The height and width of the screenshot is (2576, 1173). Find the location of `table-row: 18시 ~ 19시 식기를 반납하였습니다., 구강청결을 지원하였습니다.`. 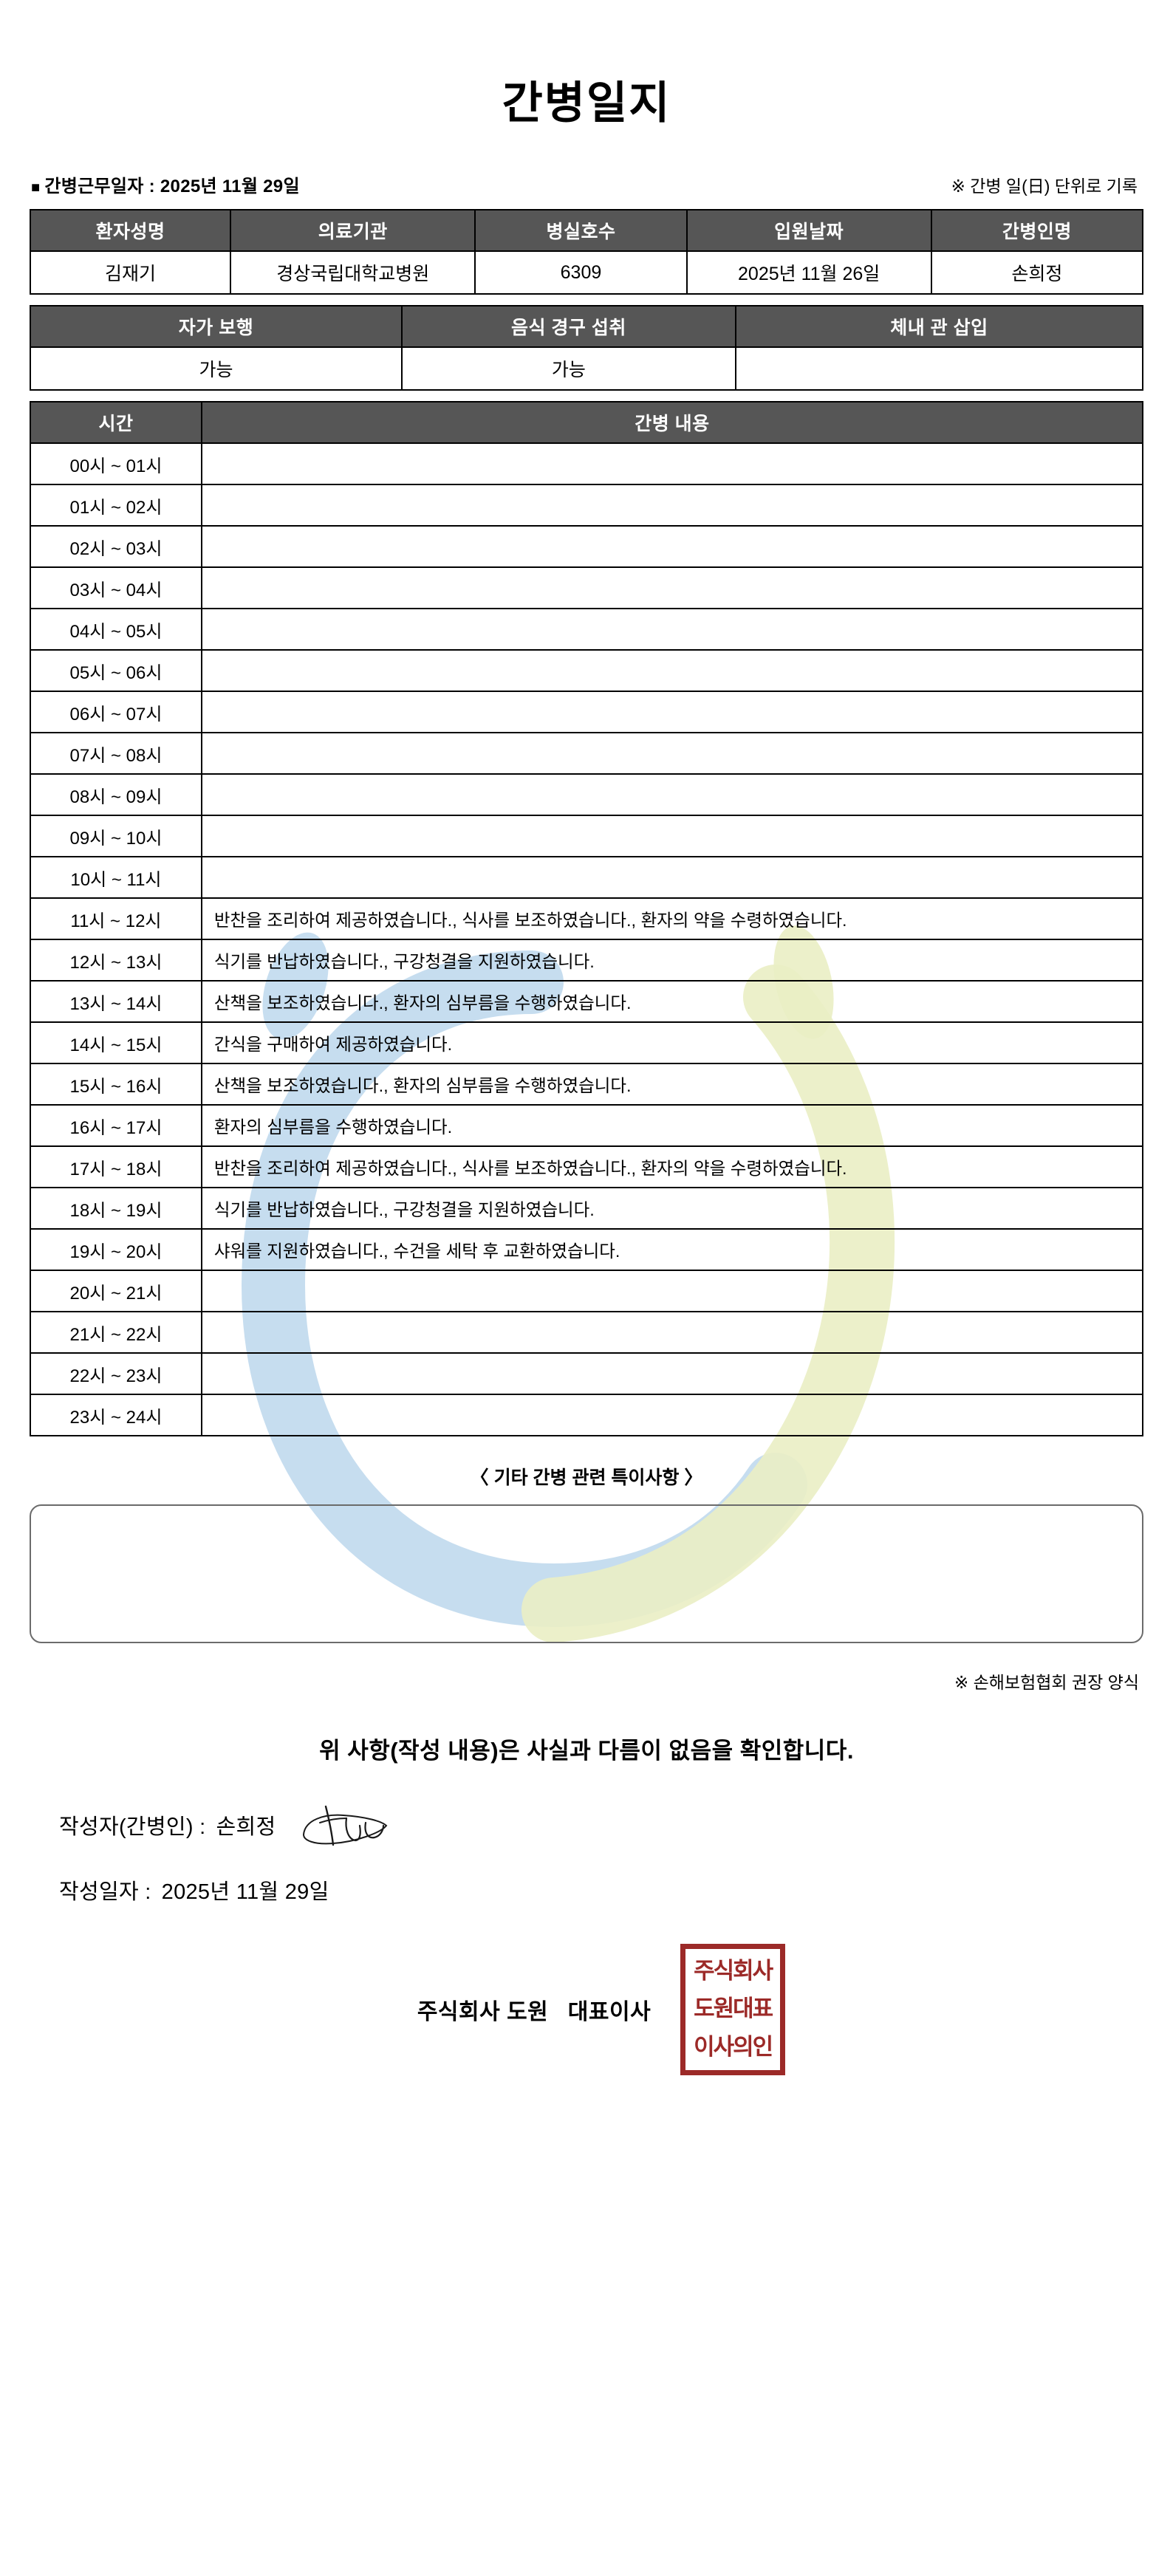

table-row: 18시 ~ 19시 식기를 반납하였습니다., 구강청결을 지원하였습니다. is located at coordinates (587, 1208).